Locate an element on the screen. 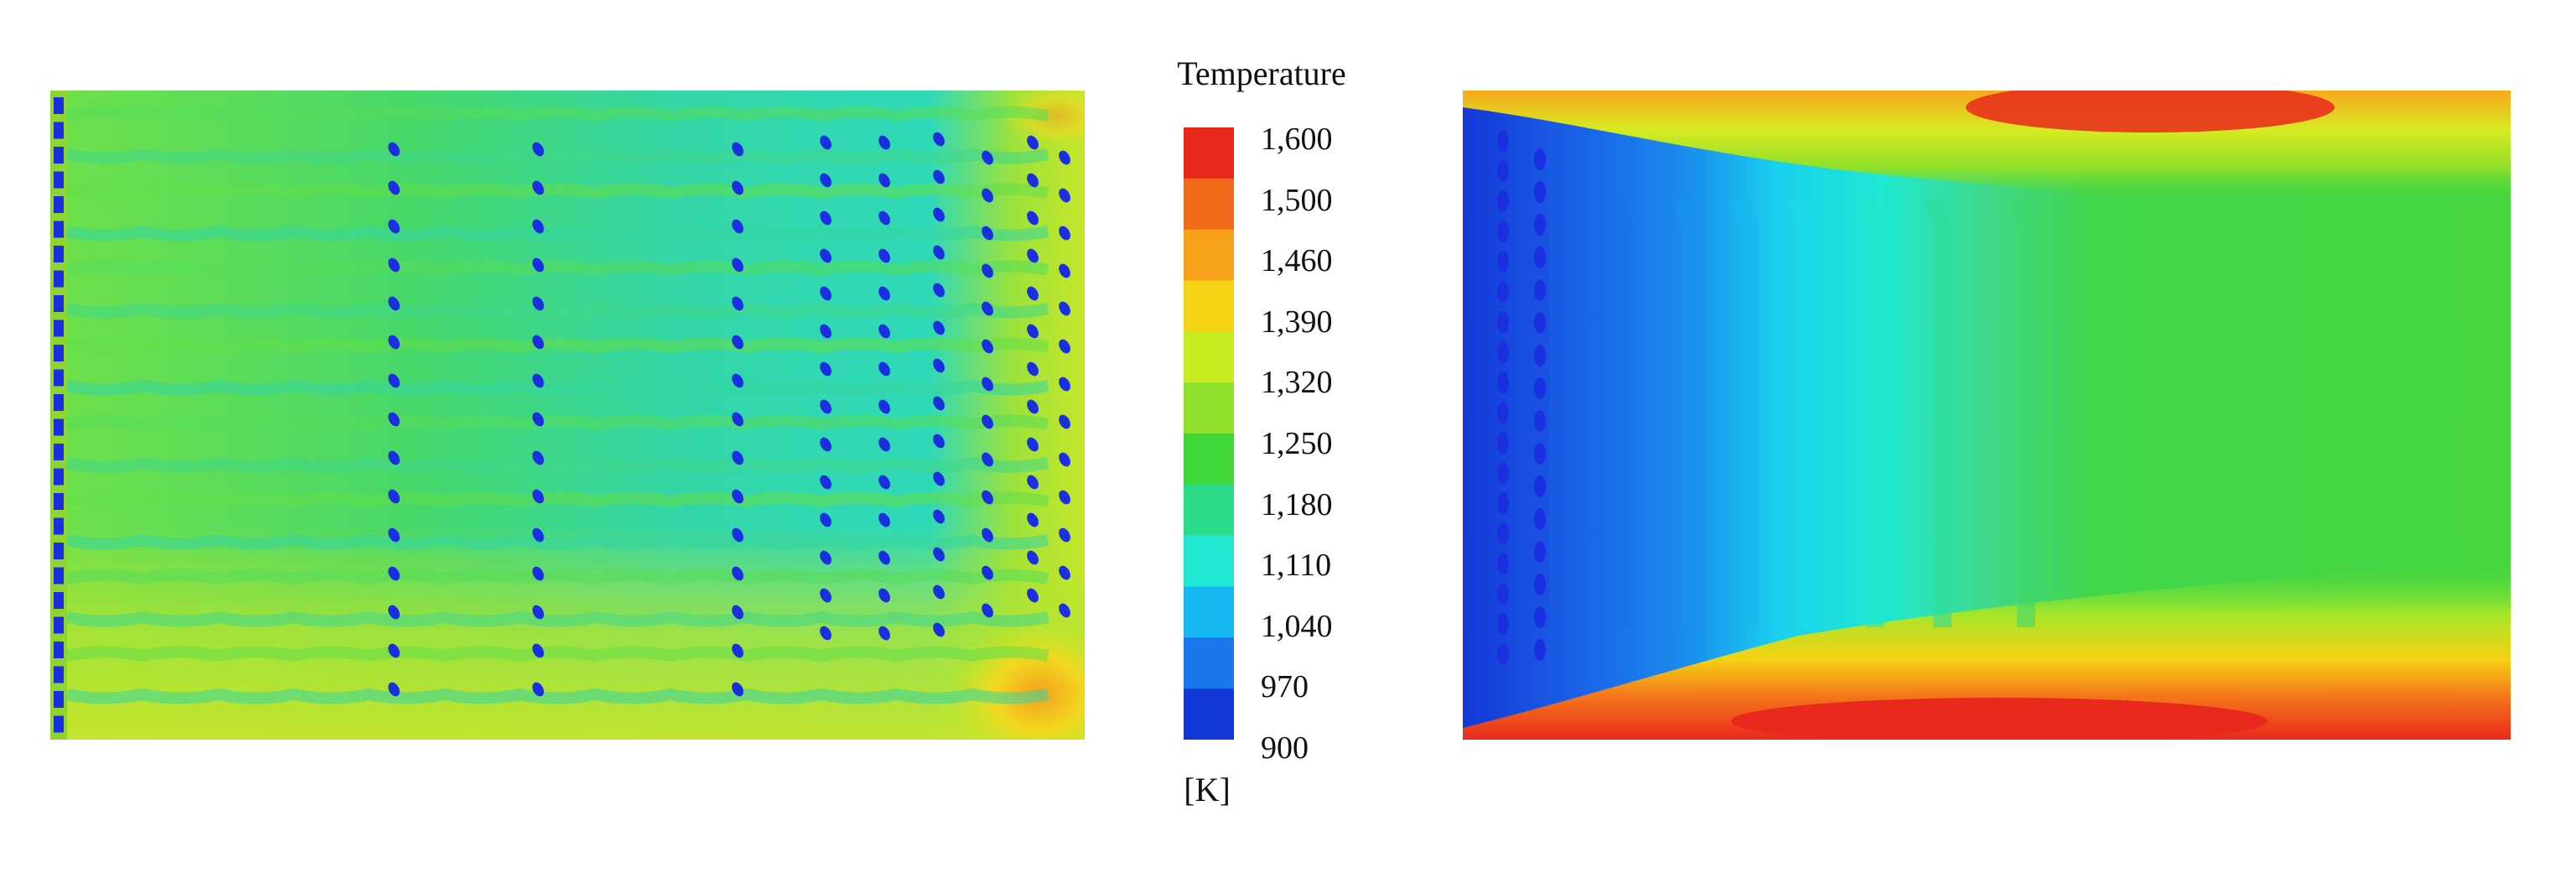 The image size is (2576, 873). colorbar-tick-label: 1,110 is located at coordinates (1296, 566).